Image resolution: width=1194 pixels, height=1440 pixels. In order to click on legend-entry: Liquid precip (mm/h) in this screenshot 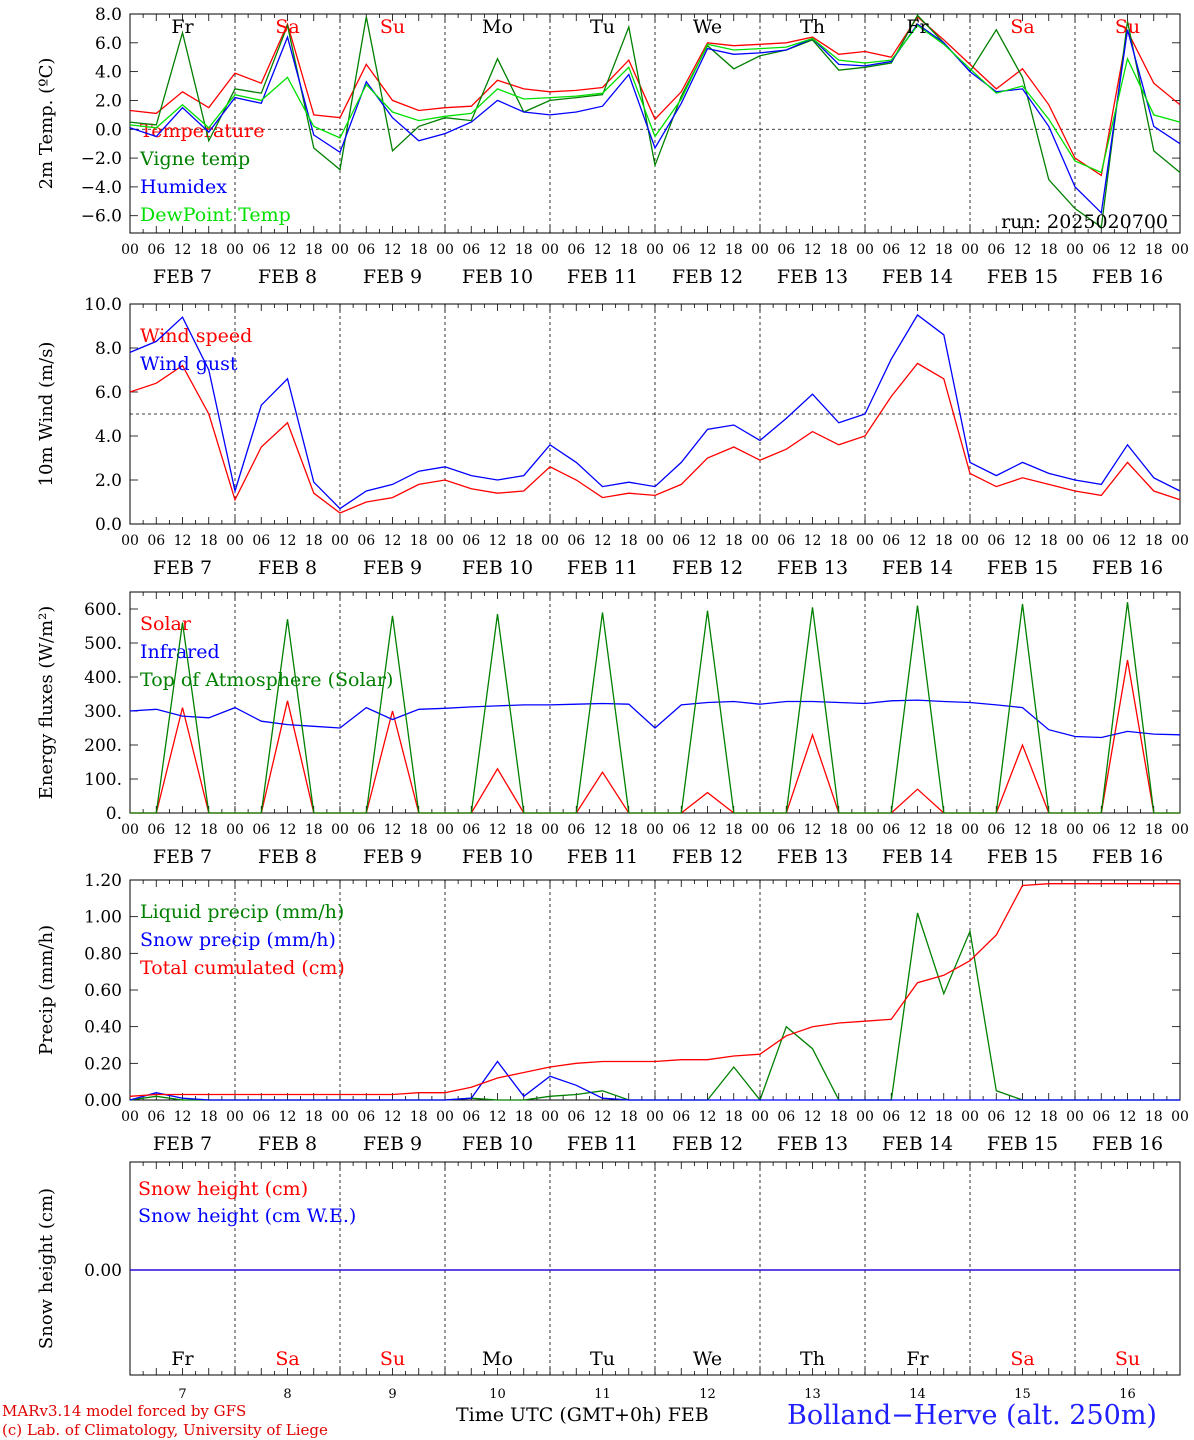, I will do `click(242, 912)`.